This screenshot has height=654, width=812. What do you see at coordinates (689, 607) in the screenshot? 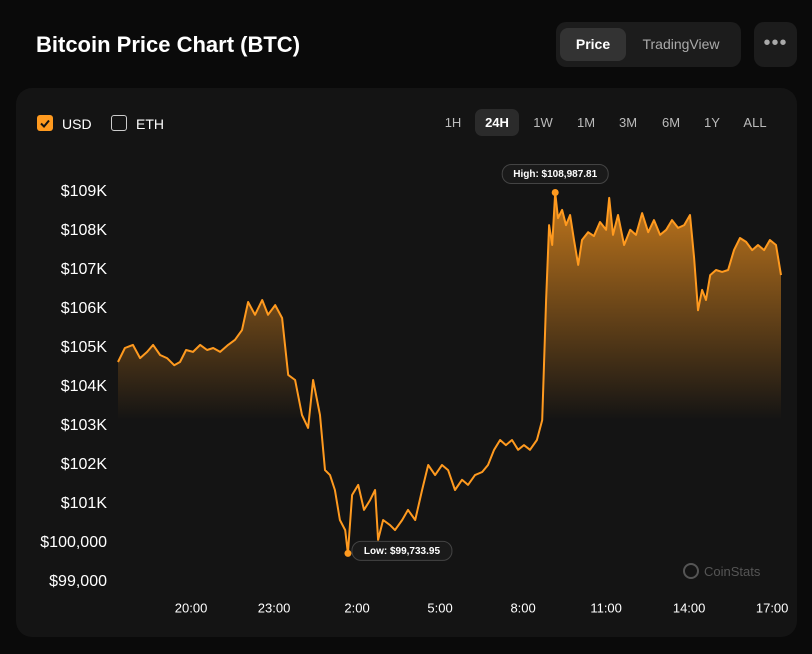
I see `x-tick-label: 14:00` at bounding box center [689, 607].